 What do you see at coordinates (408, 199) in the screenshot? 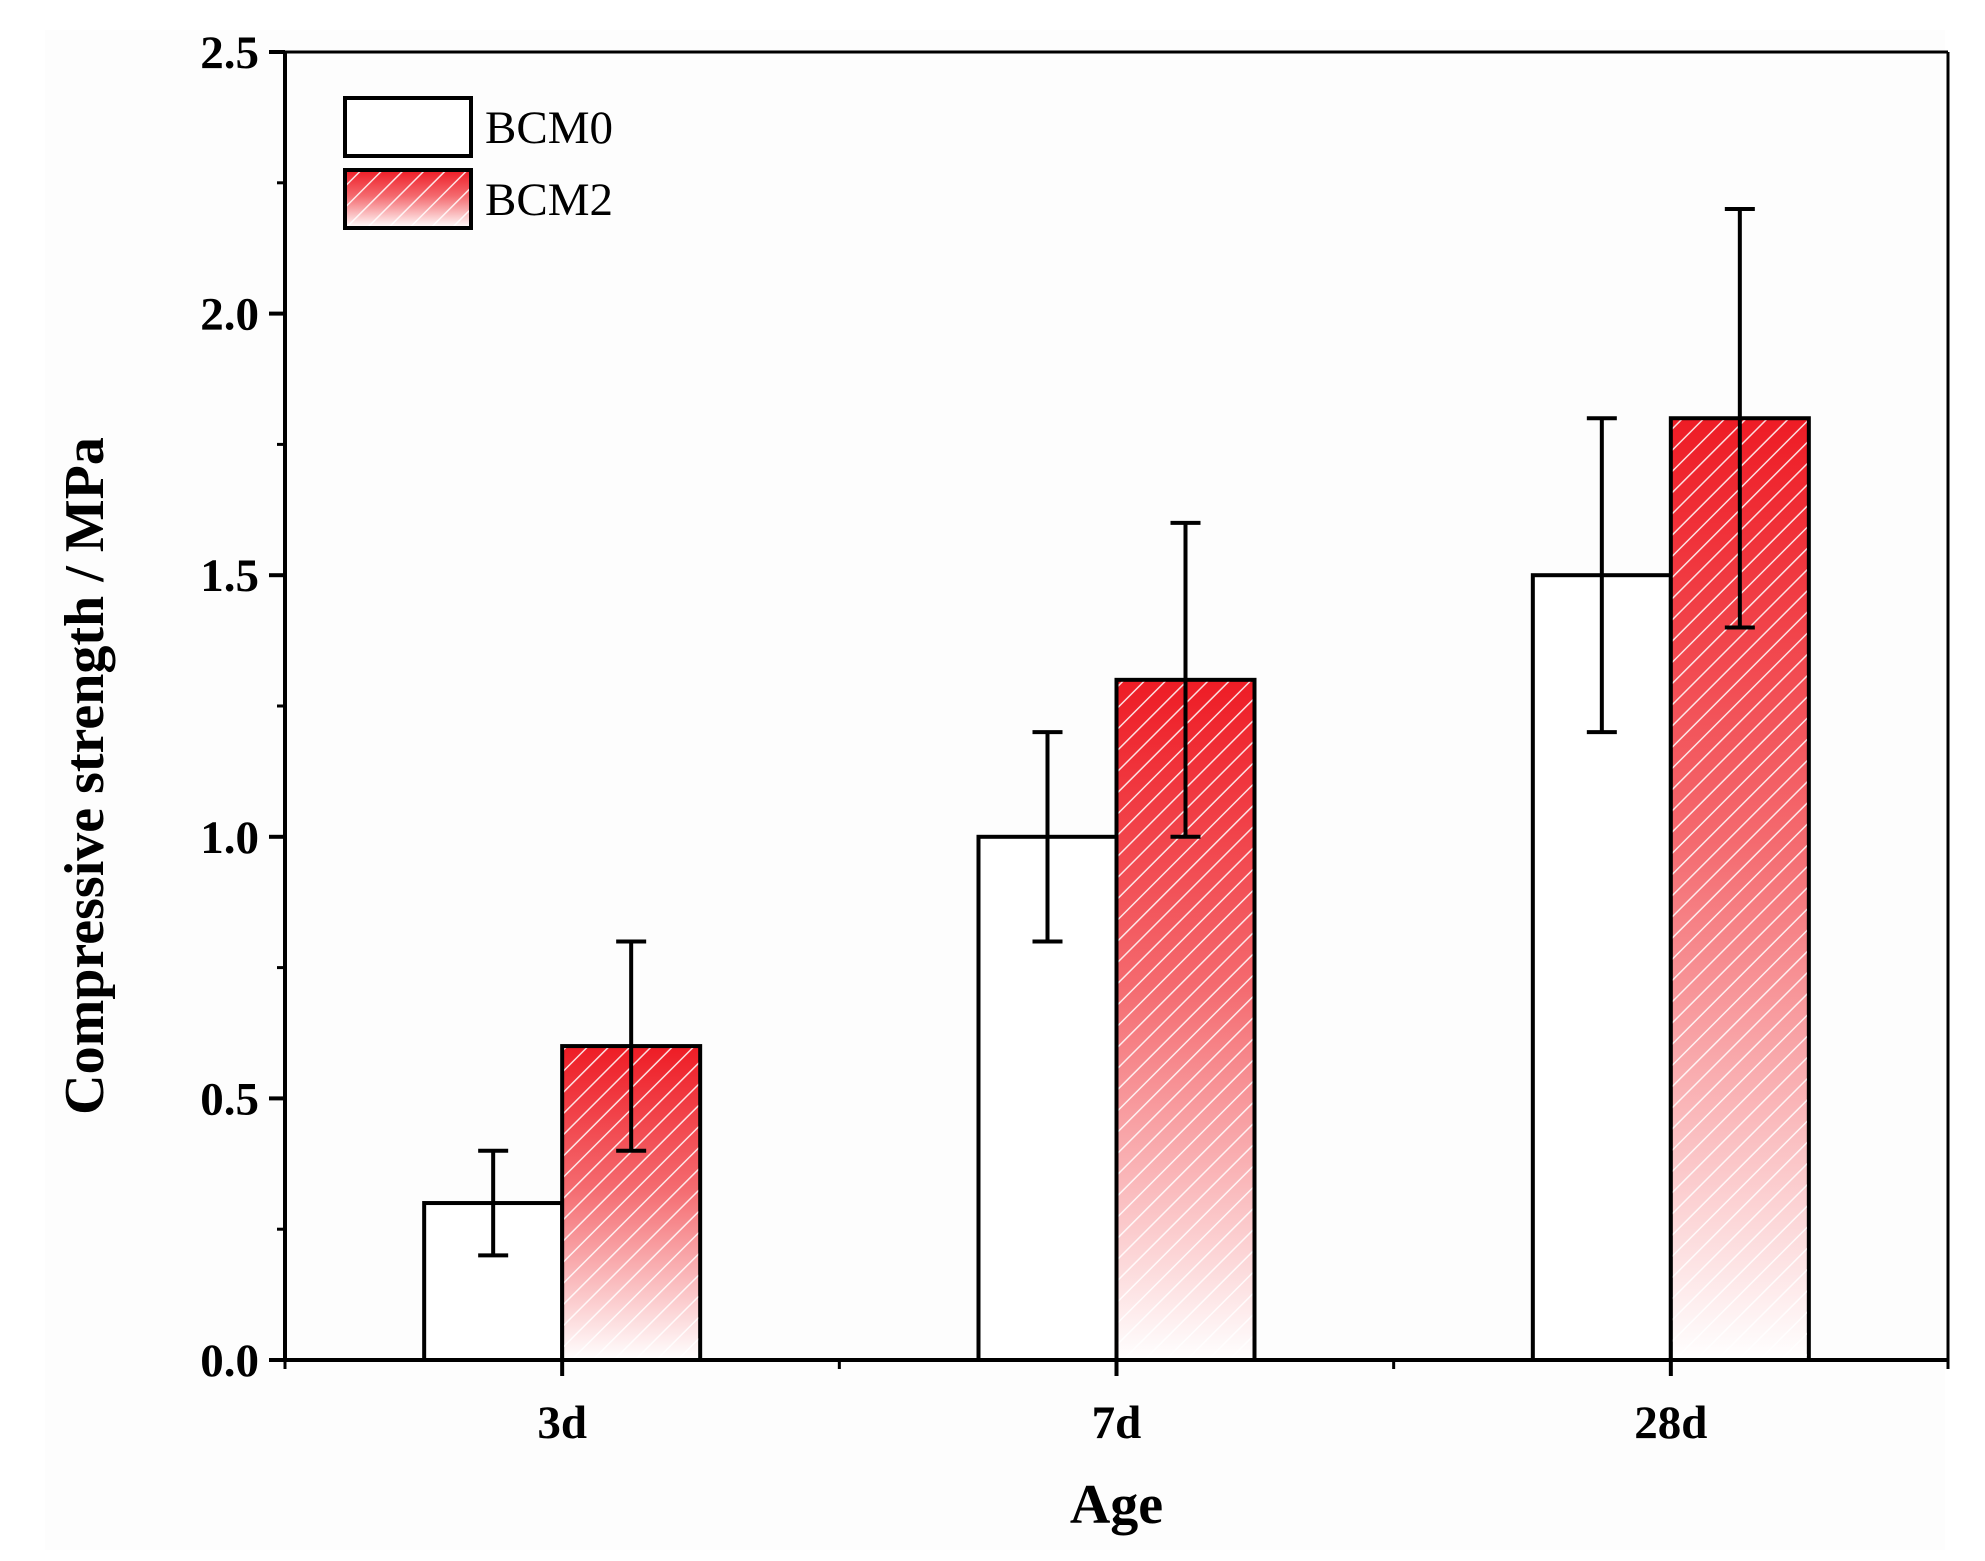
I see `legend-swatch-hatch-bcm2` at bounding box center [408, 199].